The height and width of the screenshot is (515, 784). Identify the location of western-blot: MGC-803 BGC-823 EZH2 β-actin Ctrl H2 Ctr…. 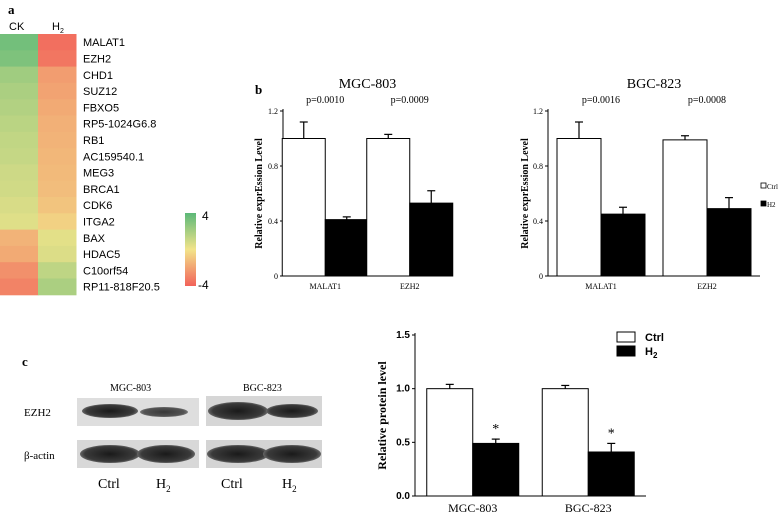
(173, 438).